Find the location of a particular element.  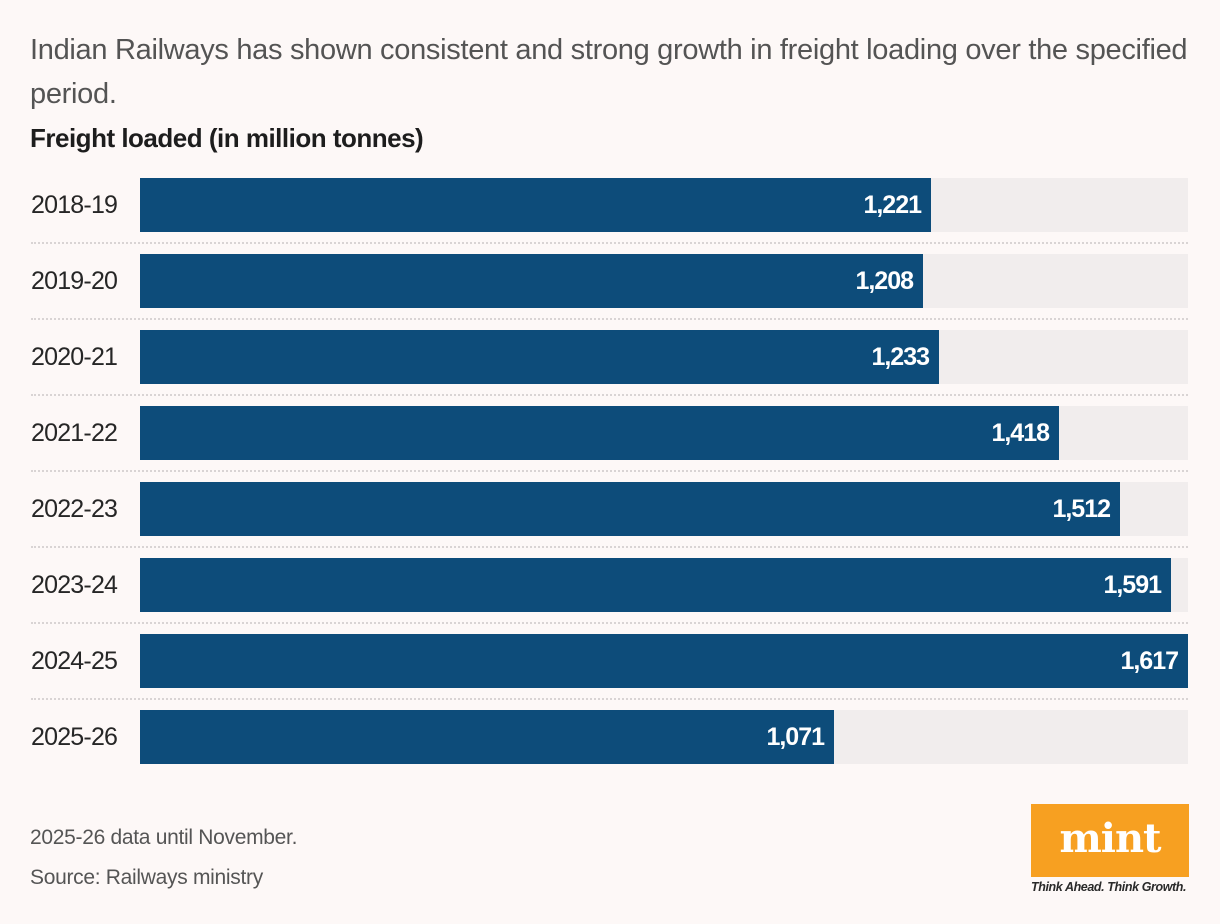

bar-value-label: 1,512 is located at coordinates (1081, 509).